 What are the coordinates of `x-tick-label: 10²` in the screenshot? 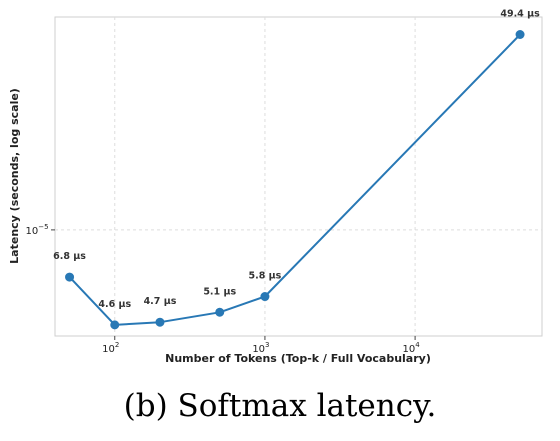 It's located at (110, 348).